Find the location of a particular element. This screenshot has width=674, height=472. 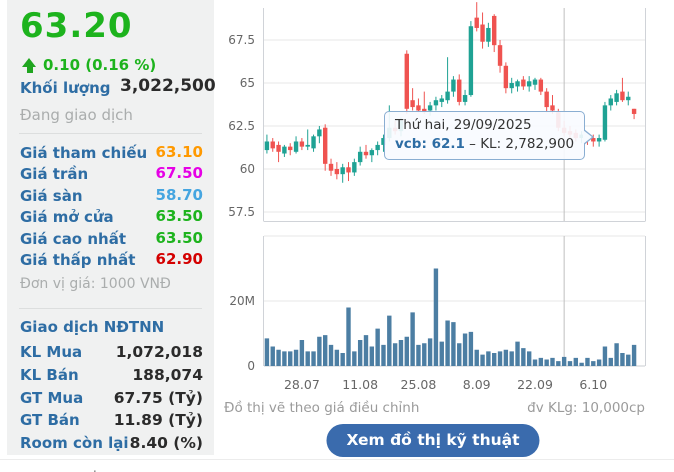

volume-label: Khối lượng is located at coordinates (65, 88).